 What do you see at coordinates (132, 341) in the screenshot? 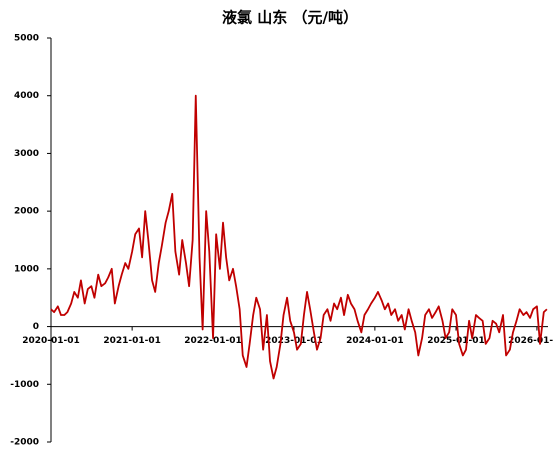
I see `x-tick-label: 2021-01-01` at bounding box center [132, 341].